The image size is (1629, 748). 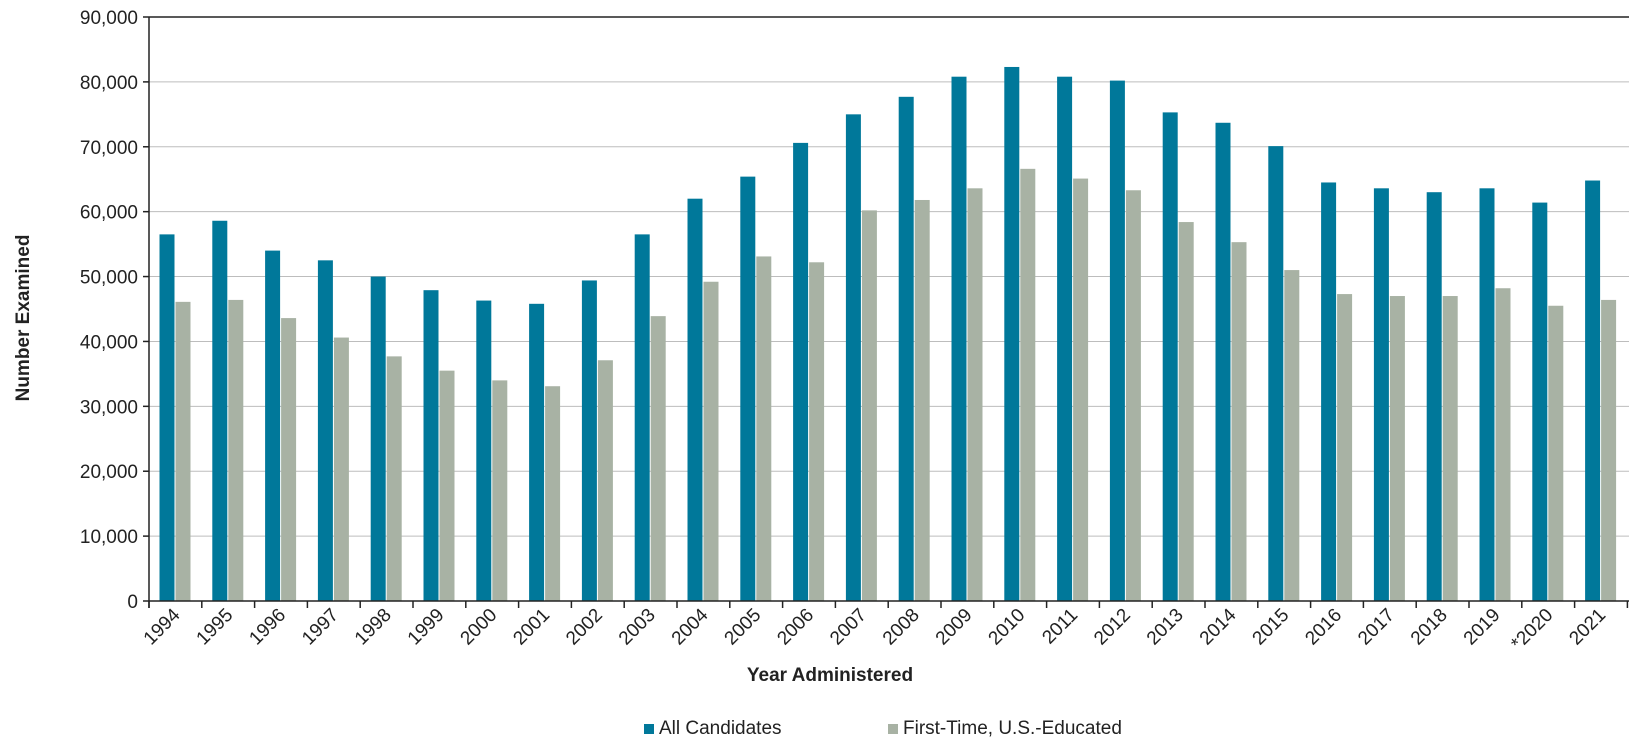 I want to click on x-tick-label: 1999, so click(x=426, y=627).